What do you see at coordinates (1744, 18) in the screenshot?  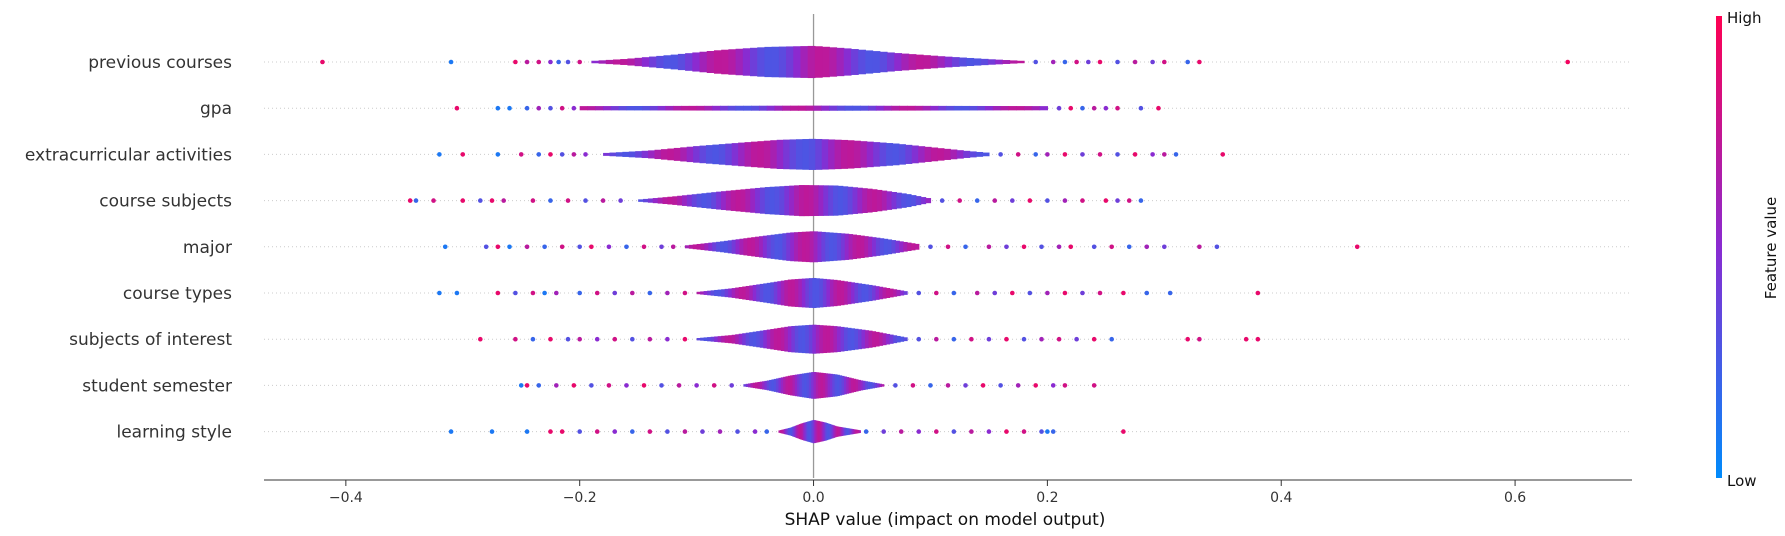 I see `colorbar-high-label: High` at bounding box center [1744, 18].